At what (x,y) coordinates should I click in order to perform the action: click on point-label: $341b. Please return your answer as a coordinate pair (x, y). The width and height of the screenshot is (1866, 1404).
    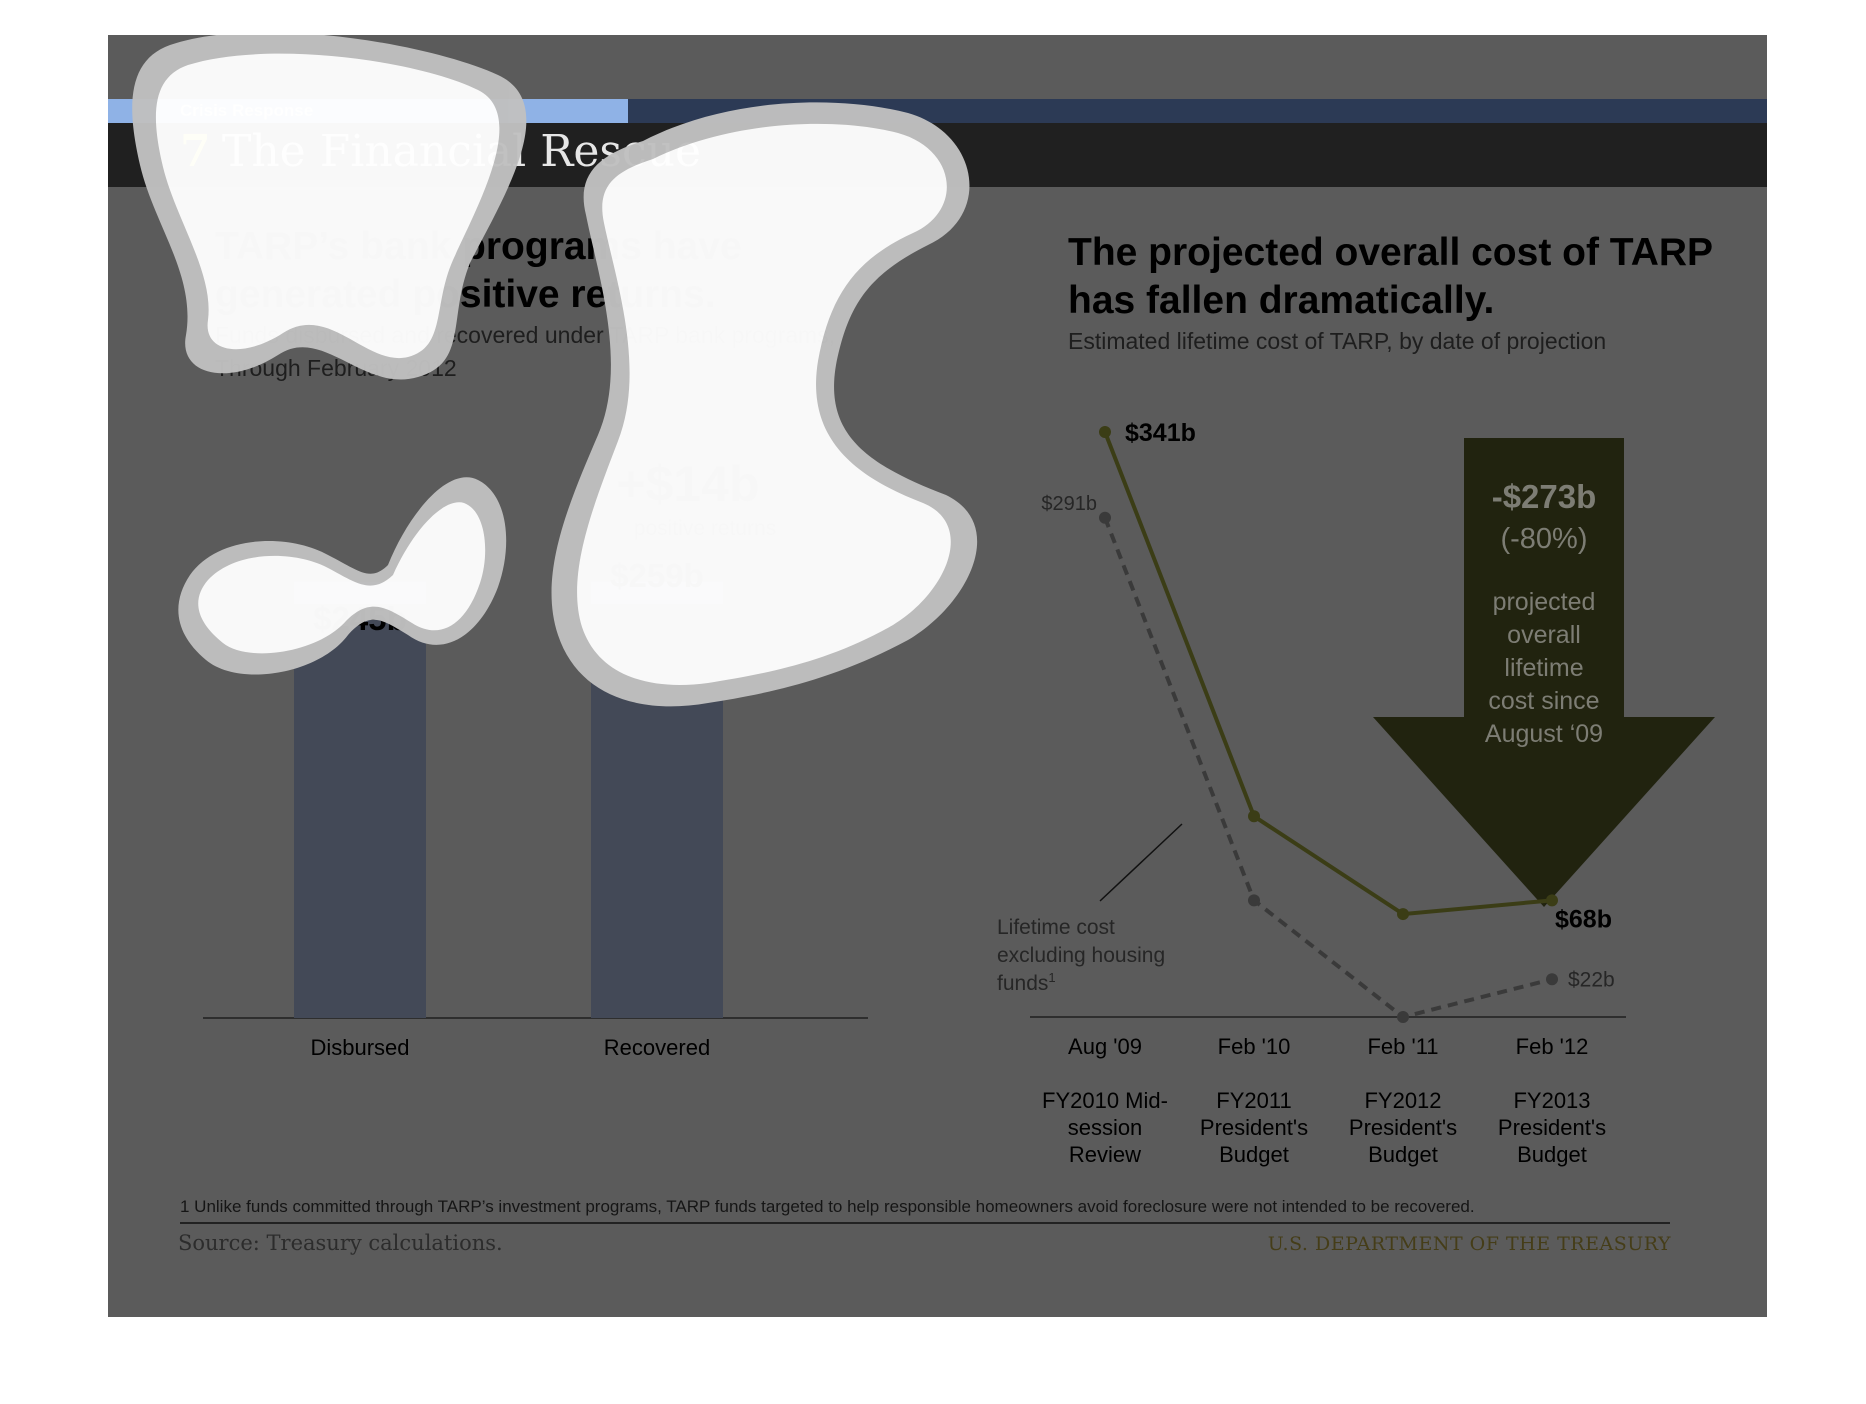
    Looking at the image, I should click on (1160, 433).